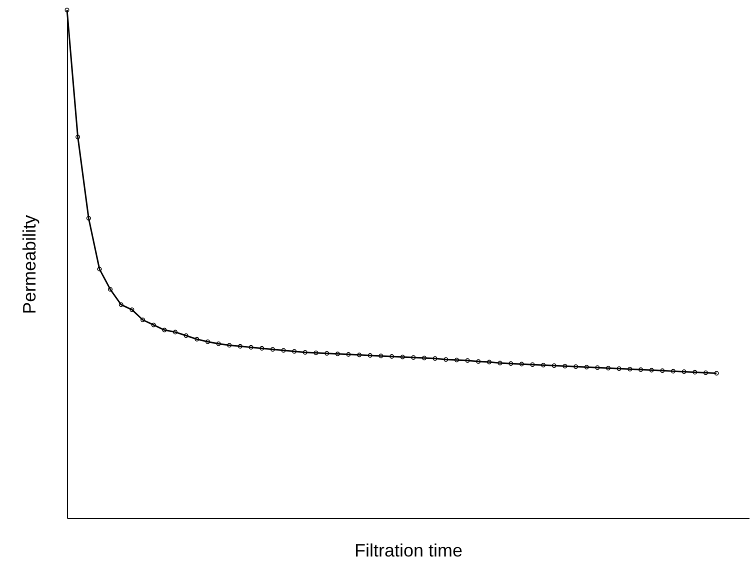 The width and height of the screenshot is (752, 570). Describe the element at coordinates (408, 550) in the screenshot. I see `x-axis-title: Filtration time` at that location.